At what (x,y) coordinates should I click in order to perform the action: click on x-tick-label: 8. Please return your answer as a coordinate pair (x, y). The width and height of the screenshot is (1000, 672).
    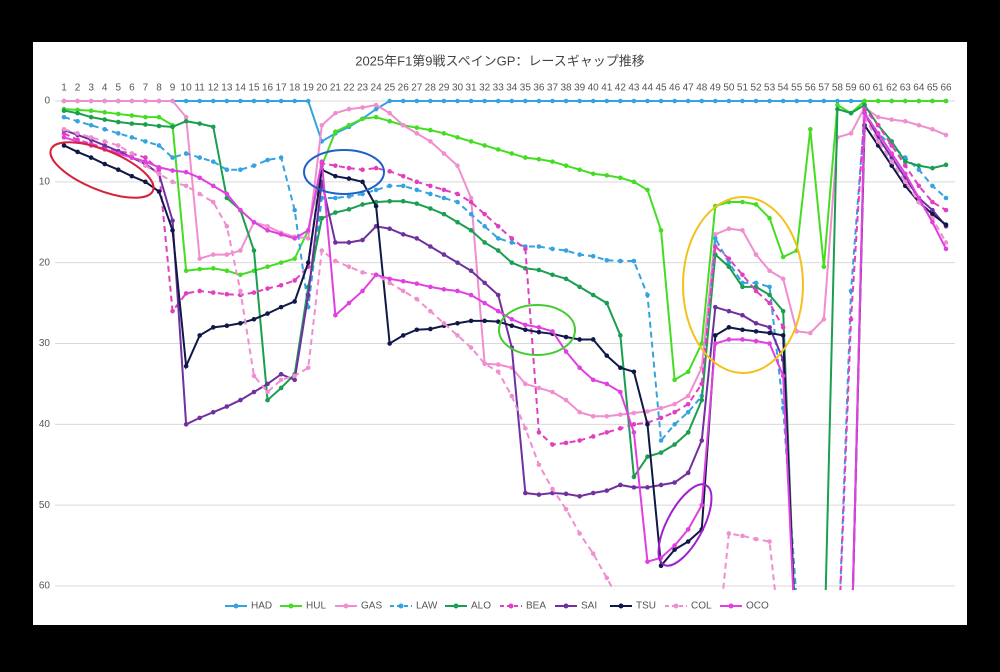
    Looking at the image, I should click on (159, 88).